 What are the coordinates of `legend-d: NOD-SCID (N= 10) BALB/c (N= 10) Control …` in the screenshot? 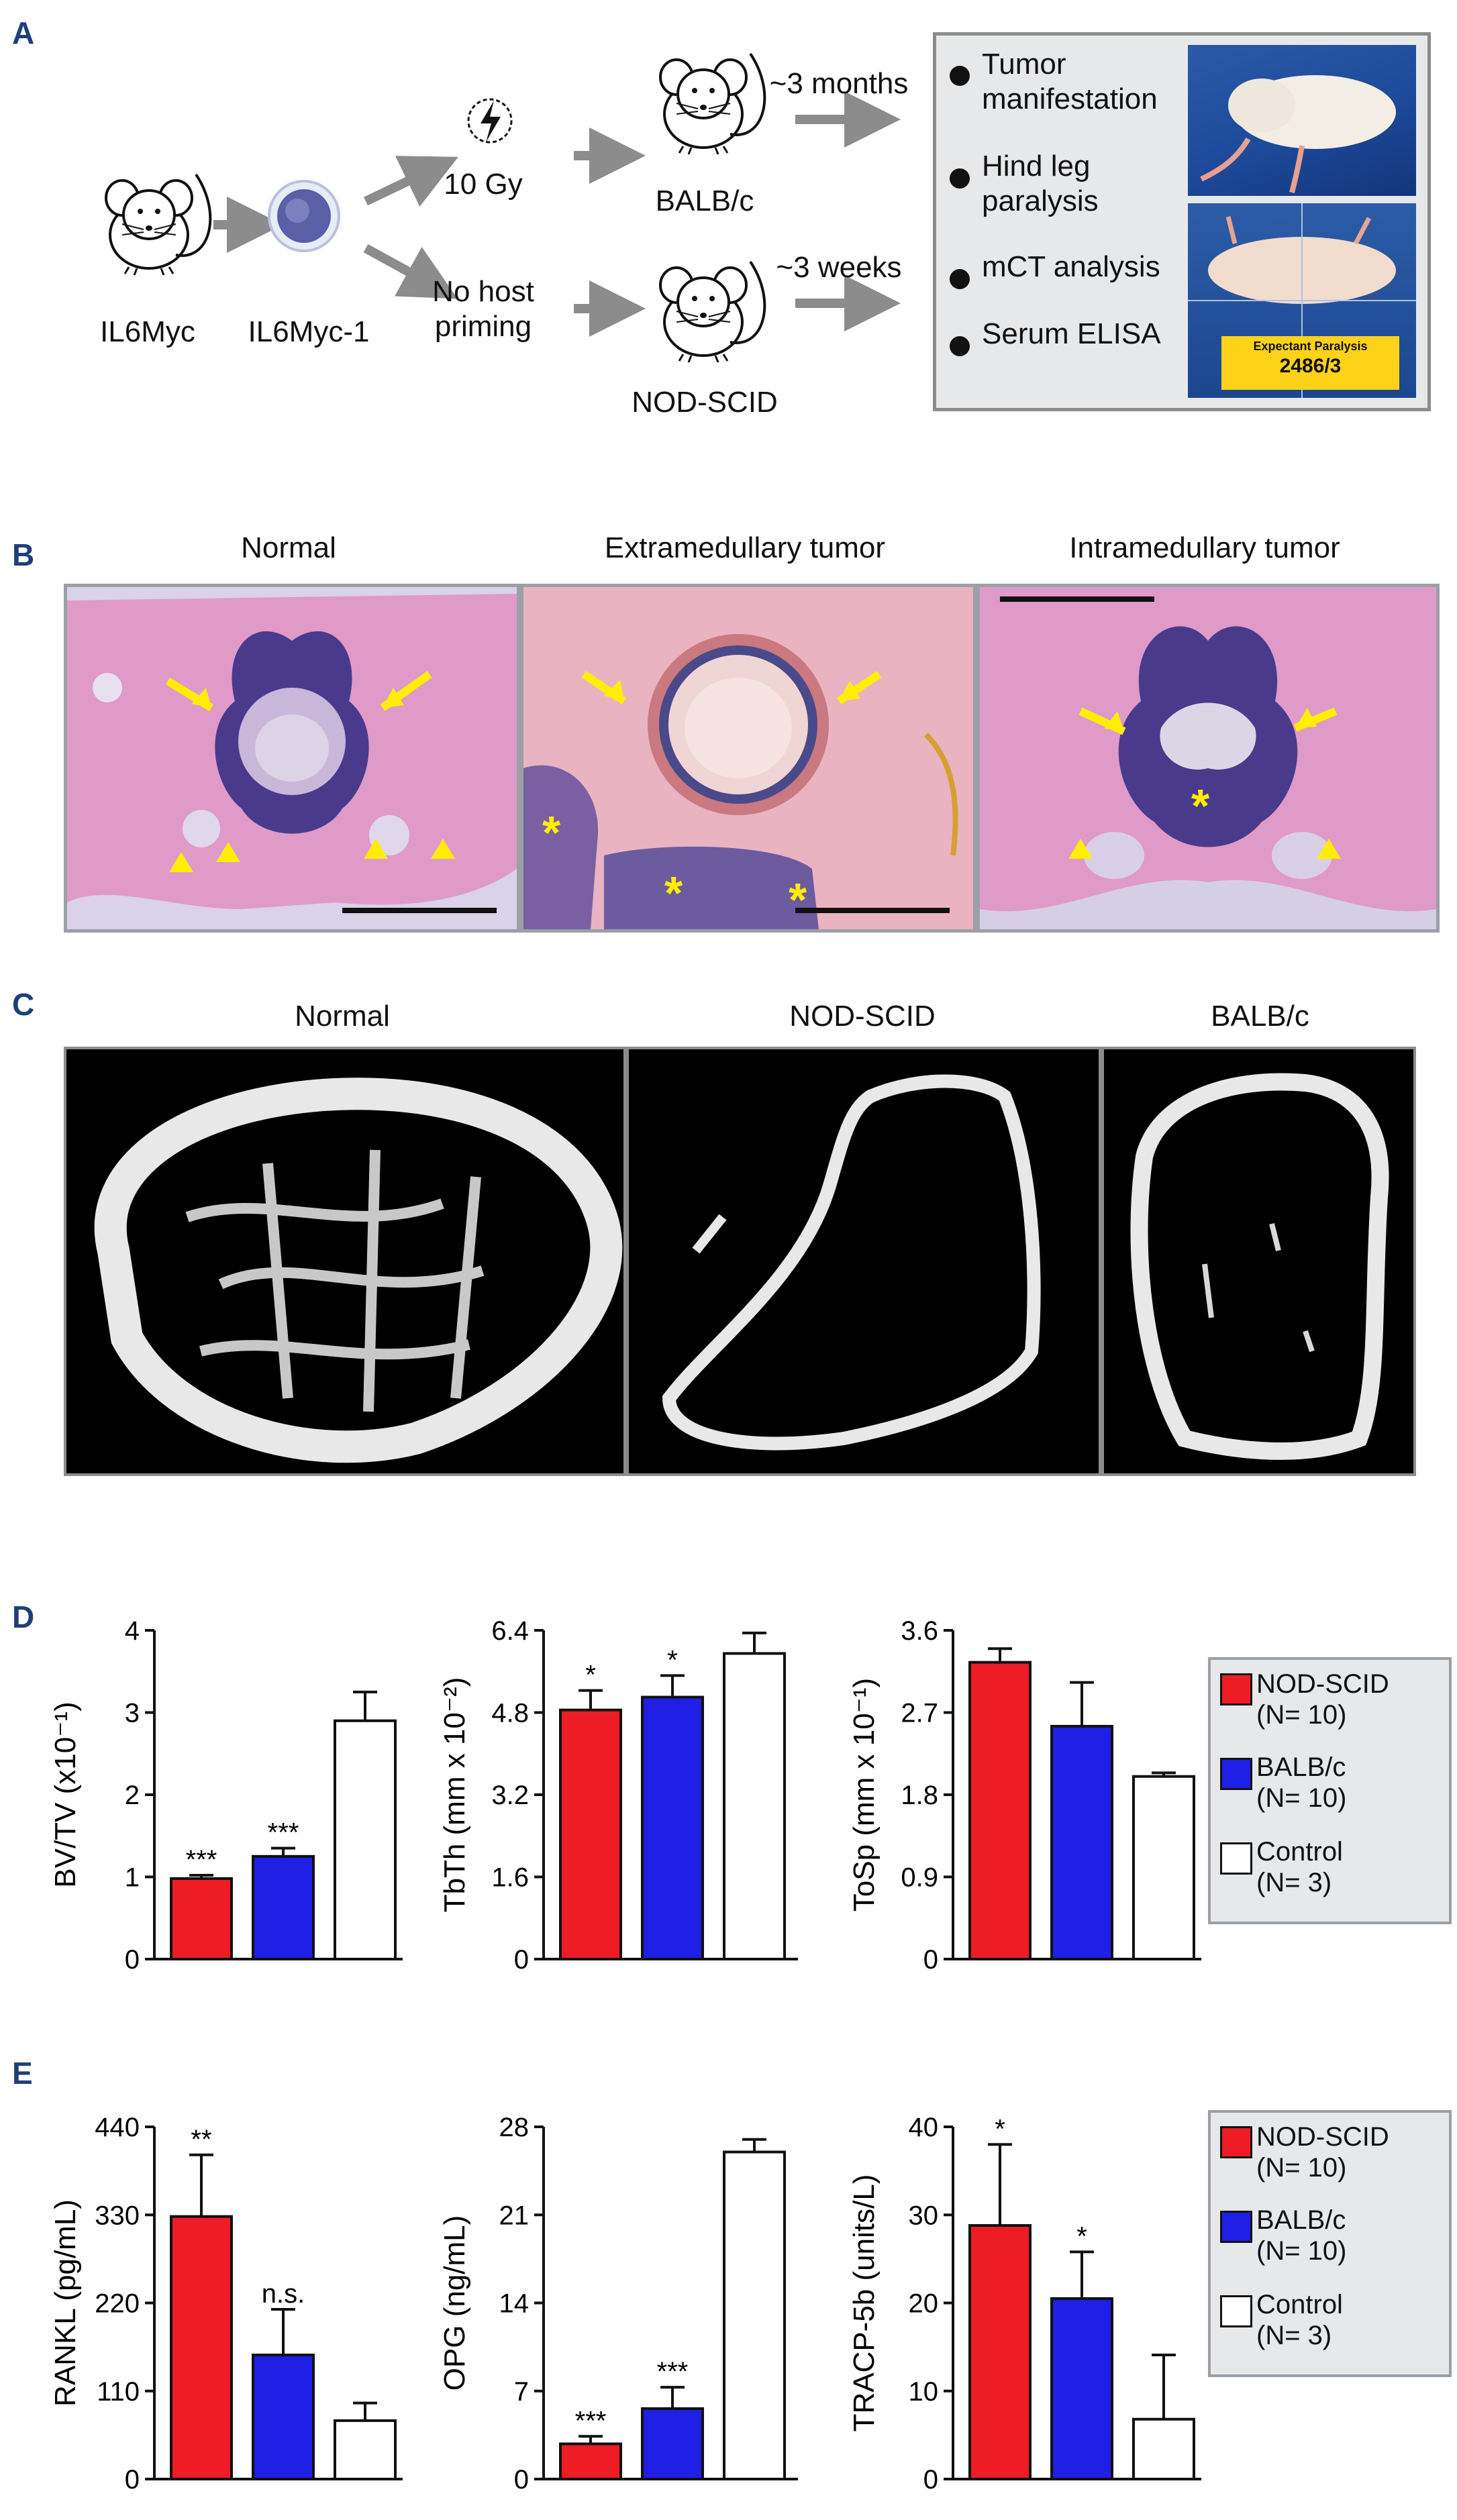 It's located at (1330, 1790).